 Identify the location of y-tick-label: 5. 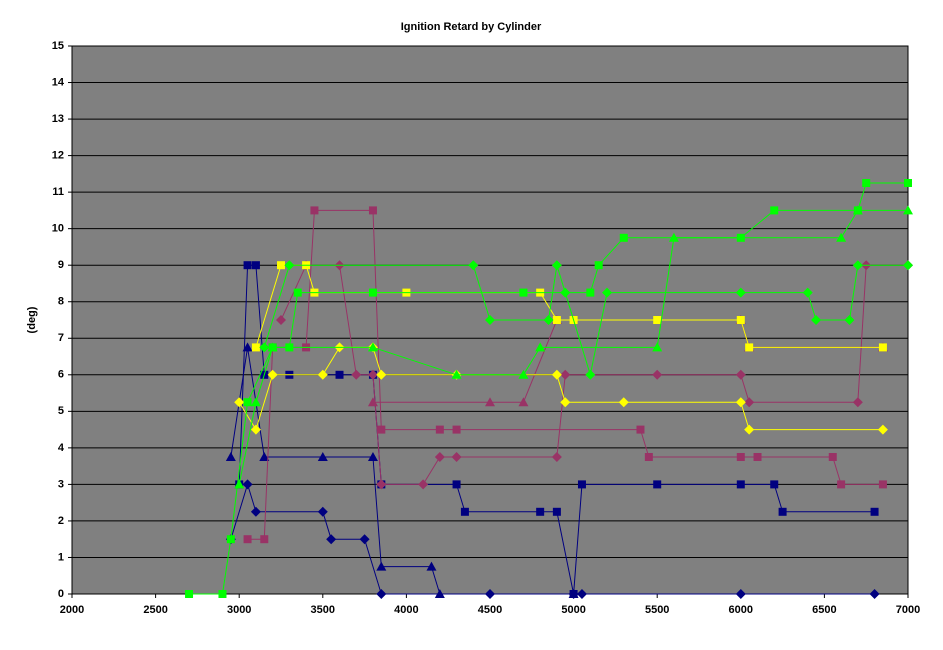
(61, 411).